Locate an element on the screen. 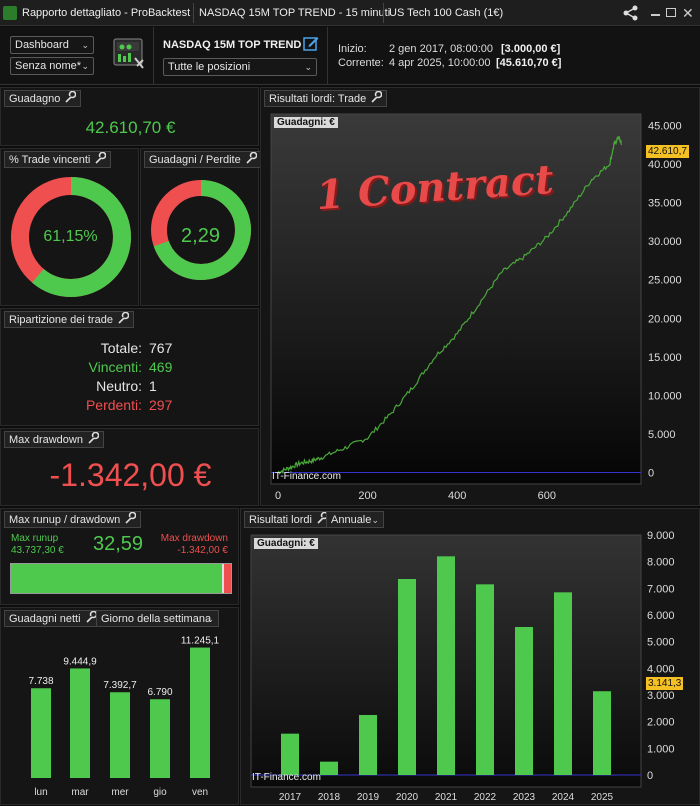  y-tick-label: 8.000 is located at coordinates (661, 563).